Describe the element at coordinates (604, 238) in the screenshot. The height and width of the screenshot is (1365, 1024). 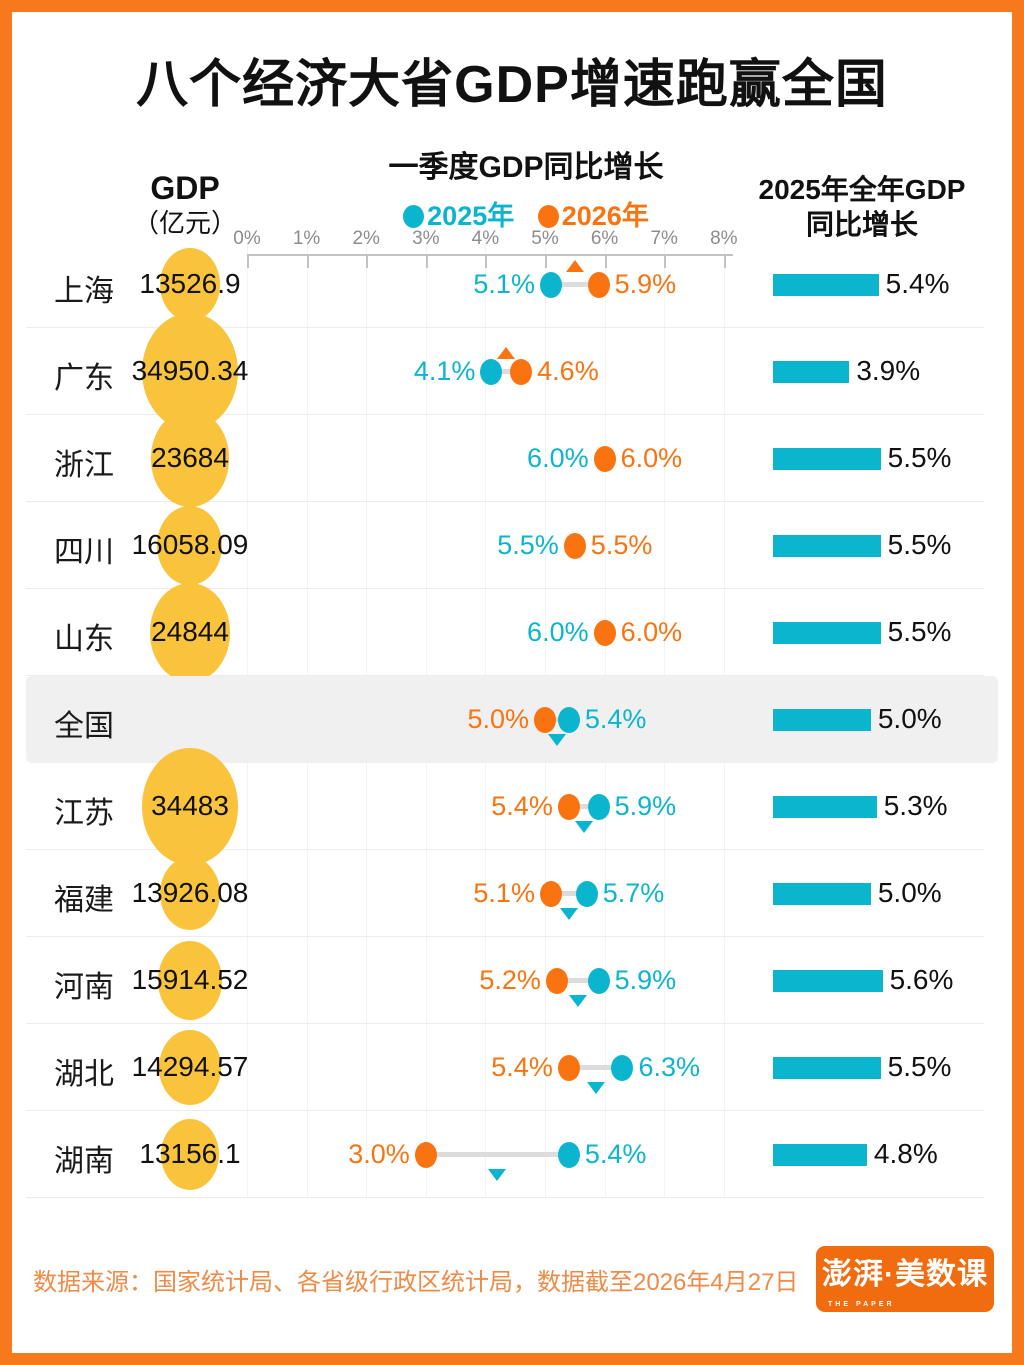
I see `axis-tick-label: 6%` at that location.